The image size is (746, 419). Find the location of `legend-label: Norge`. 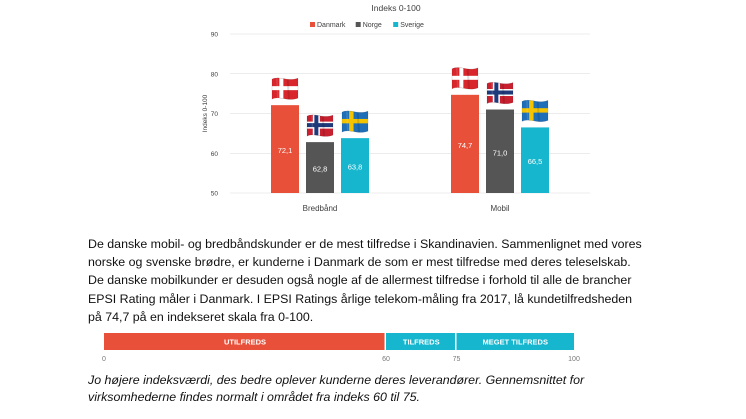

legend-label: Norge is located at coordinates (372, 25).